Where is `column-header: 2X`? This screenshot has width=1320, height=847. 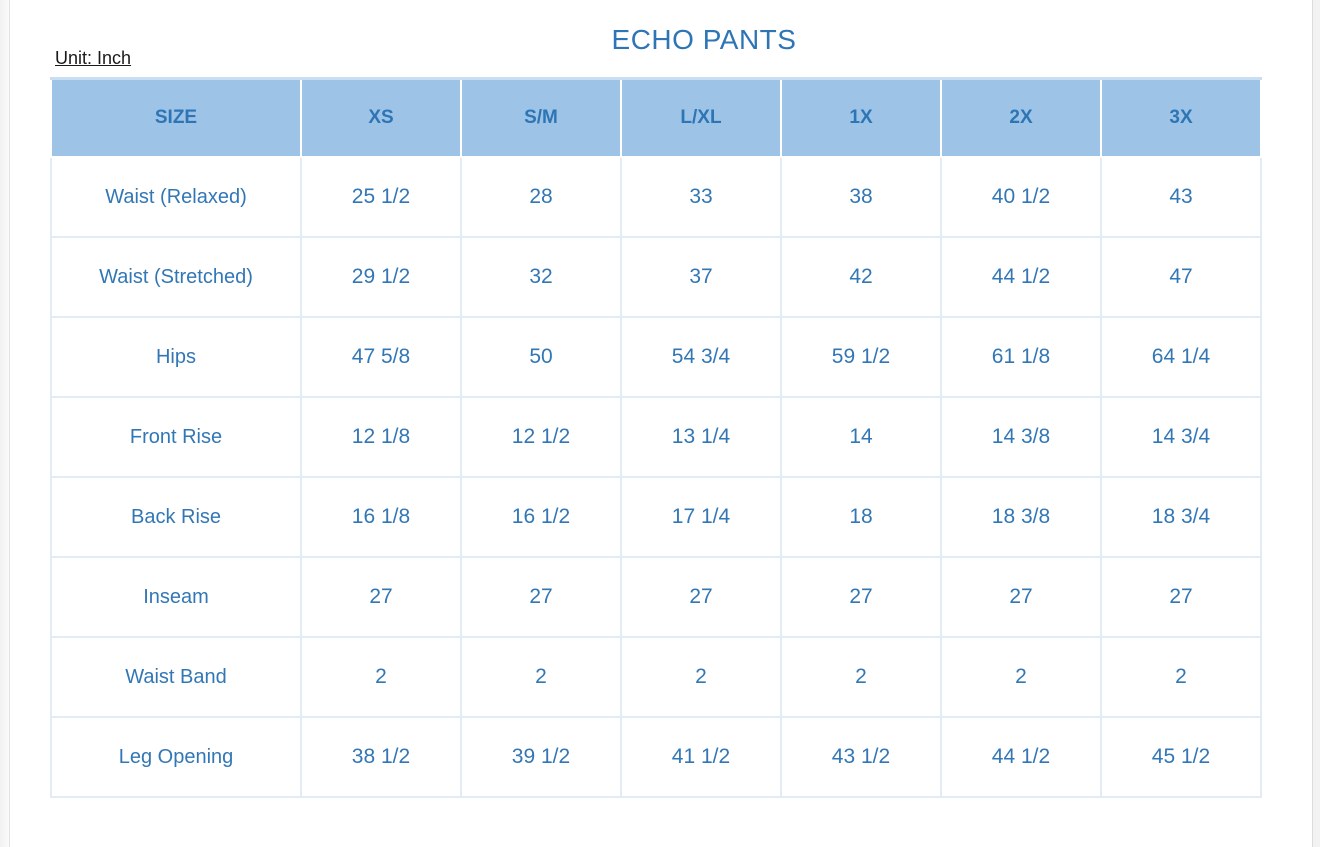 column-header: 2X is located at coordinates (1021, 117).